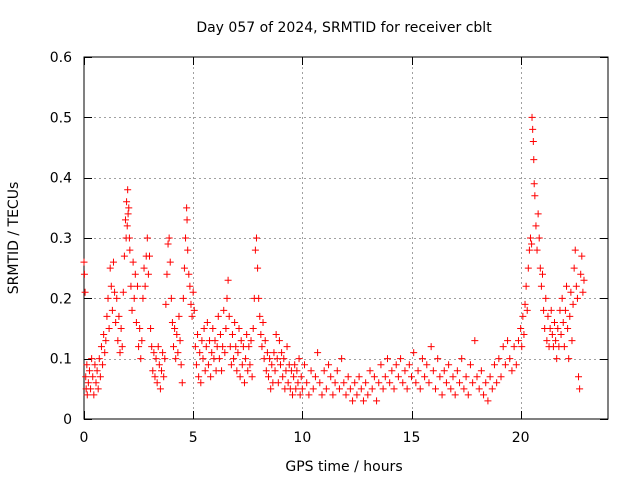 The image size is (640, 480). Describe the element at coordinates (193, 438) in the screenshot. I see `x-tick-label: 5` at that location.